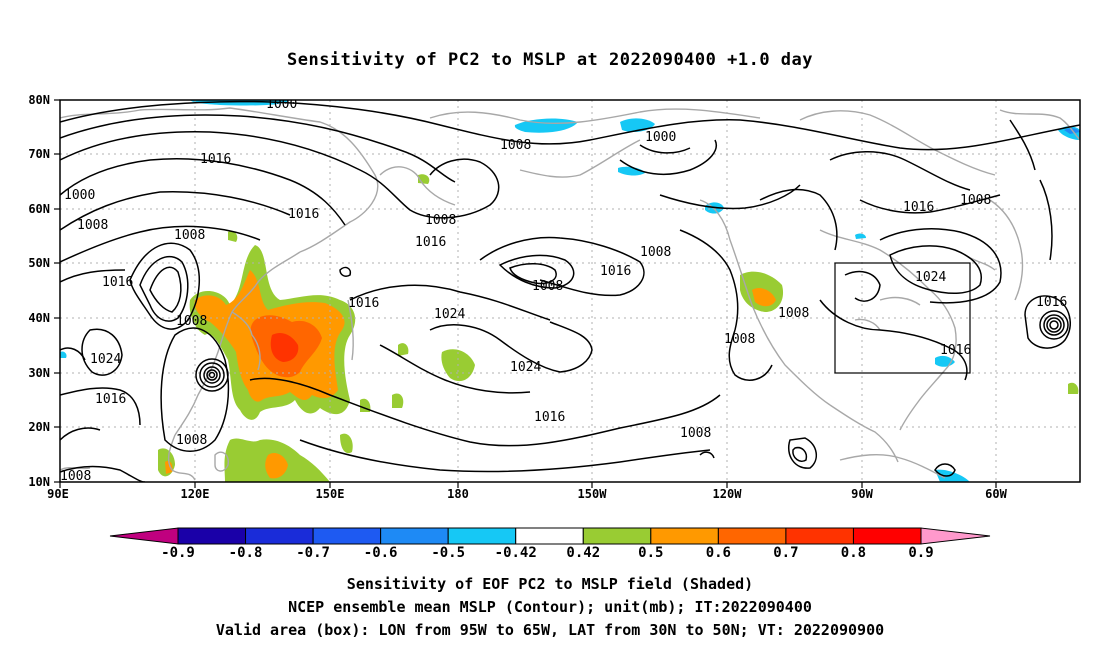 The width and height of the screenshot is (1100, 650). Describe the element at coordinates (593, 494) in the screenshot. I see `lon-tick-label: 150W` at that location.